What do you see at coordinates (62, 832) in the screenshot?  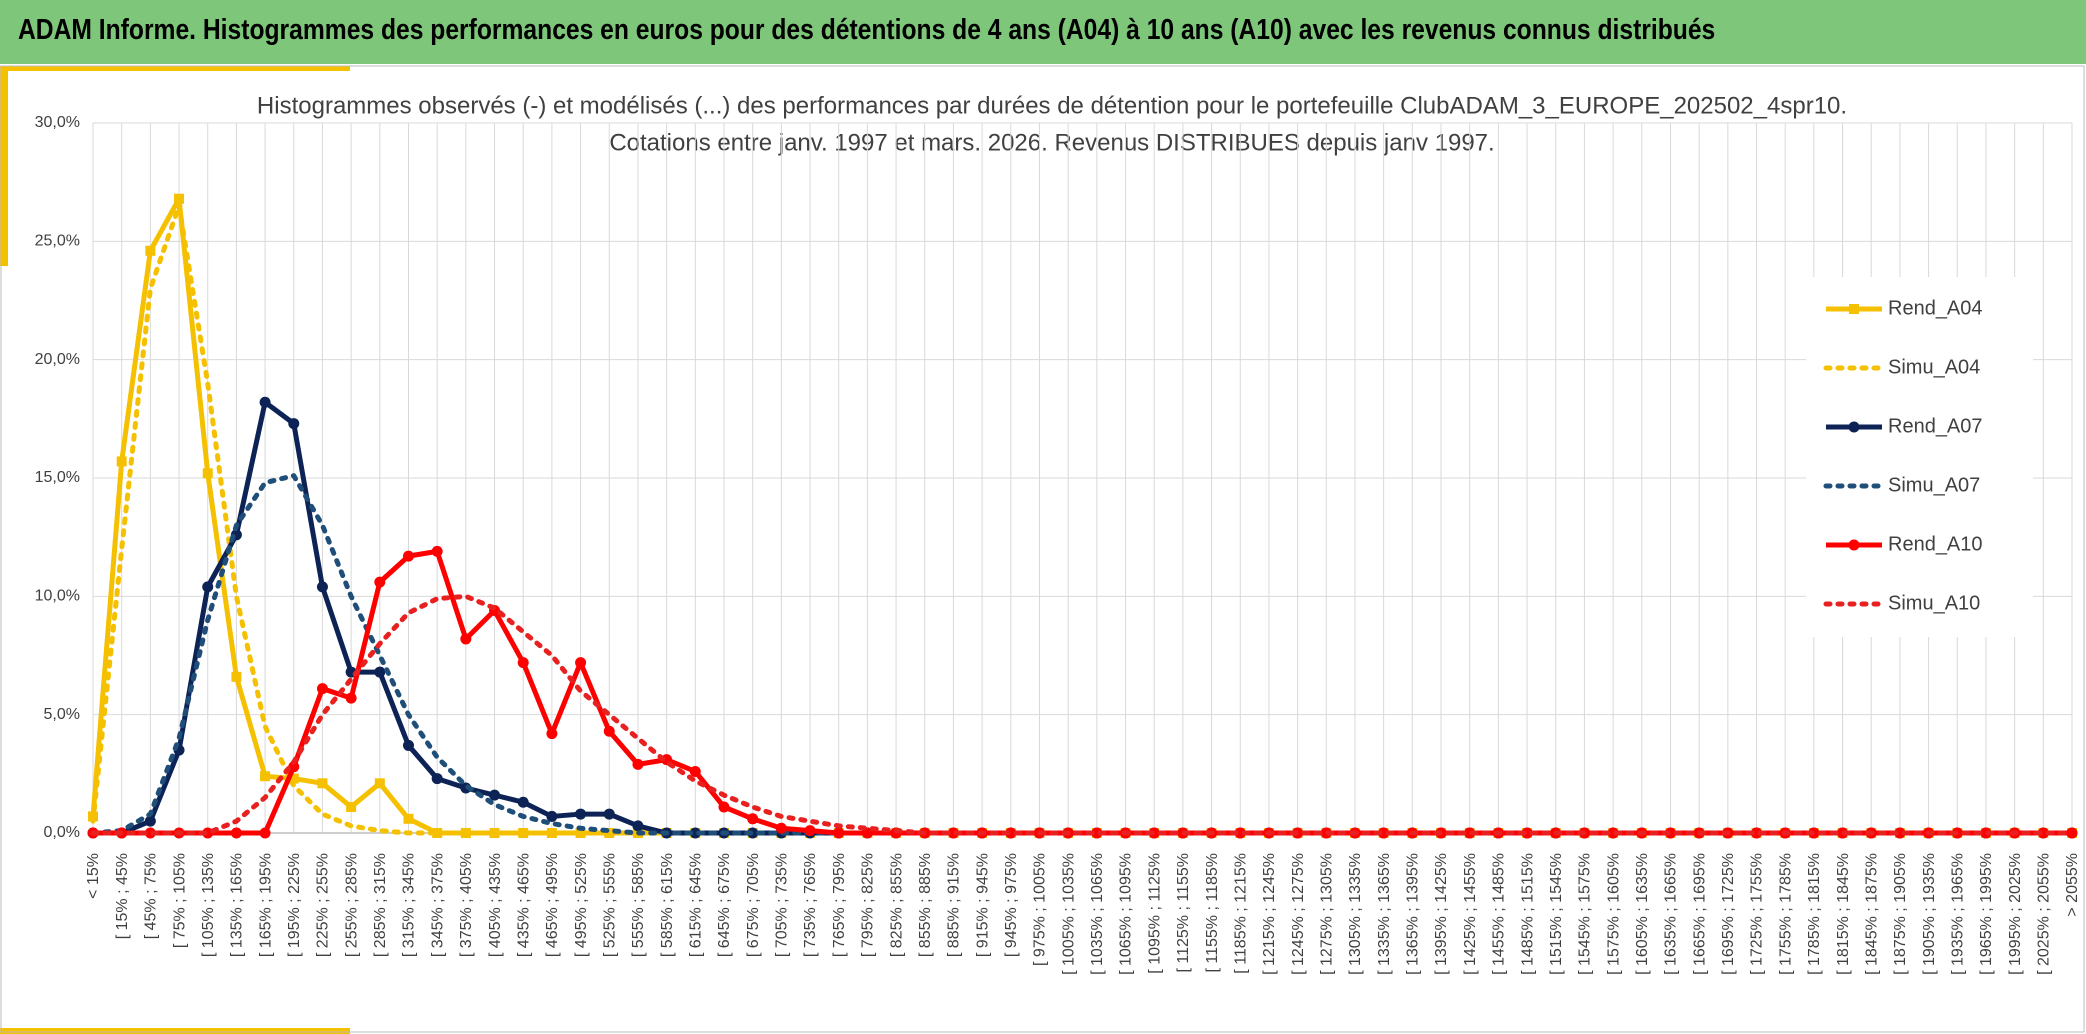 I see `y-tick-label: 0,0%` at bounding box center [62, 832].